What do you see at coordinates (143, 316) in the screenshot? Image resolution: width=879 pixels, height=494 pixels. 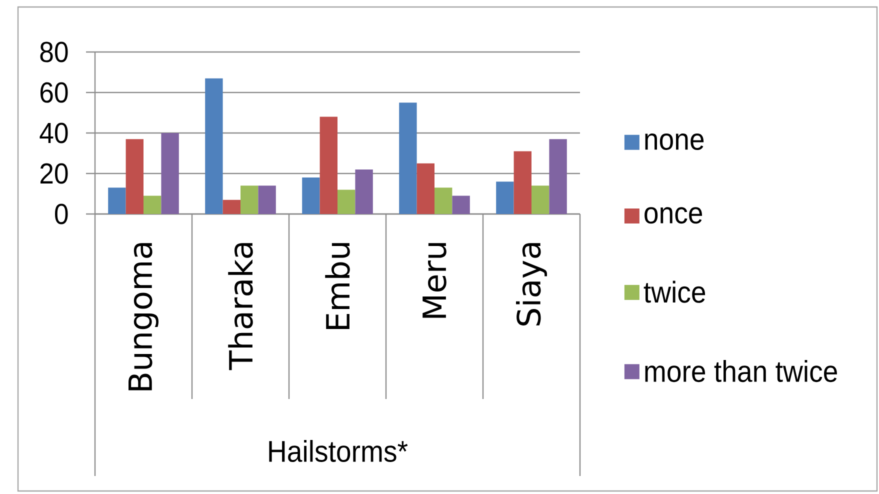 I see `x-tick-label: Bungoma` at bounding box center [143, 316].